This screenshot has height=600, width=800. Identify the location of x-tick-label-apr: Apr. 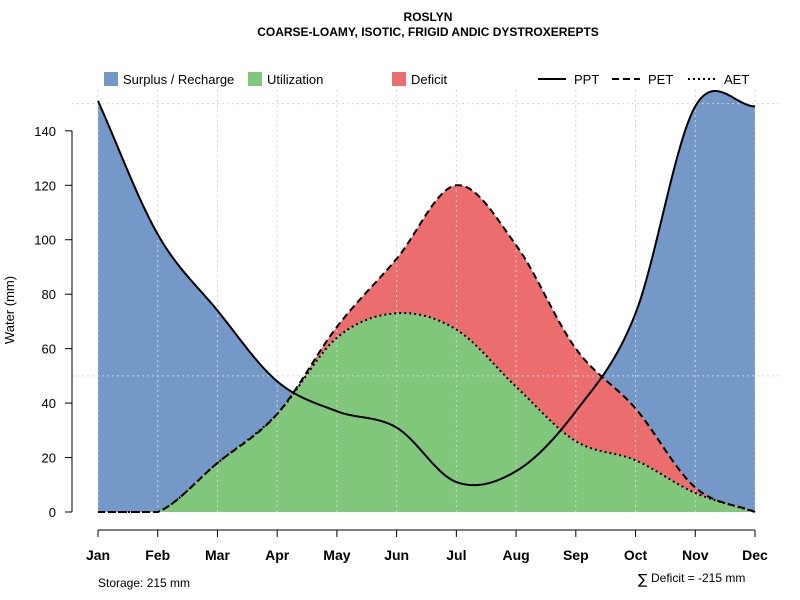
(277, 555).